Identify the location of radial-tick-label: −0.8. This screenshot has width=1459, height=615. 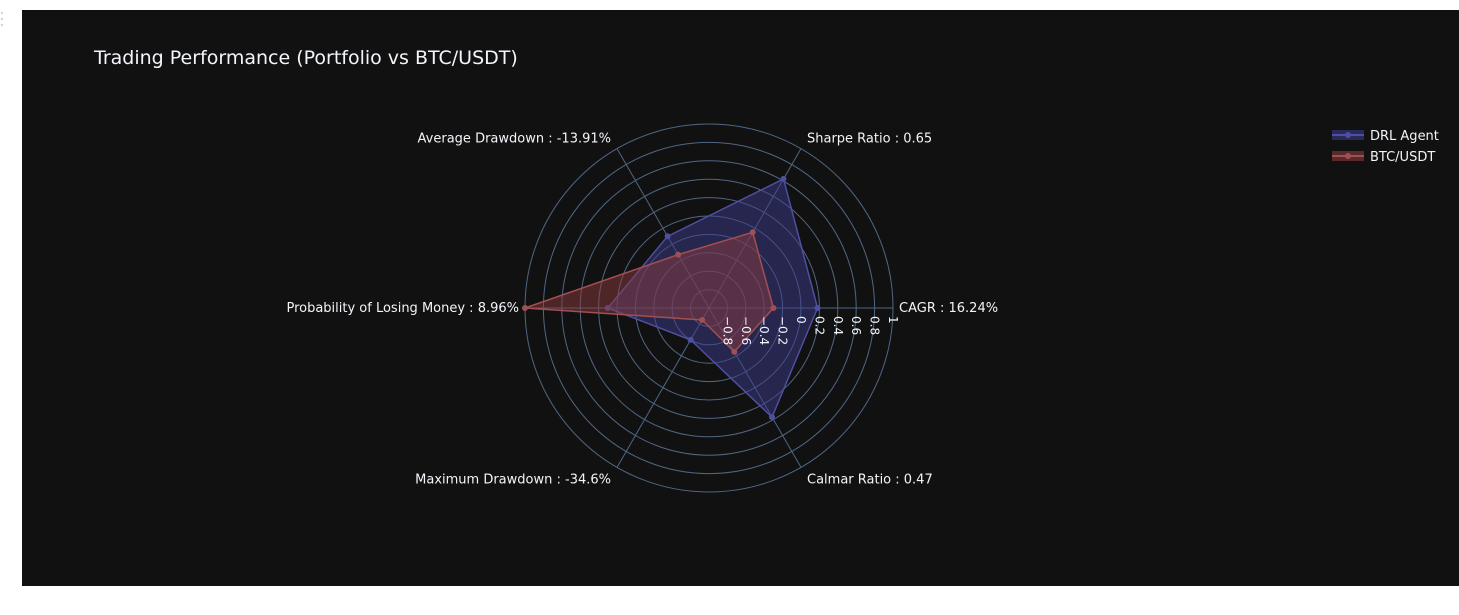
(727, 330).